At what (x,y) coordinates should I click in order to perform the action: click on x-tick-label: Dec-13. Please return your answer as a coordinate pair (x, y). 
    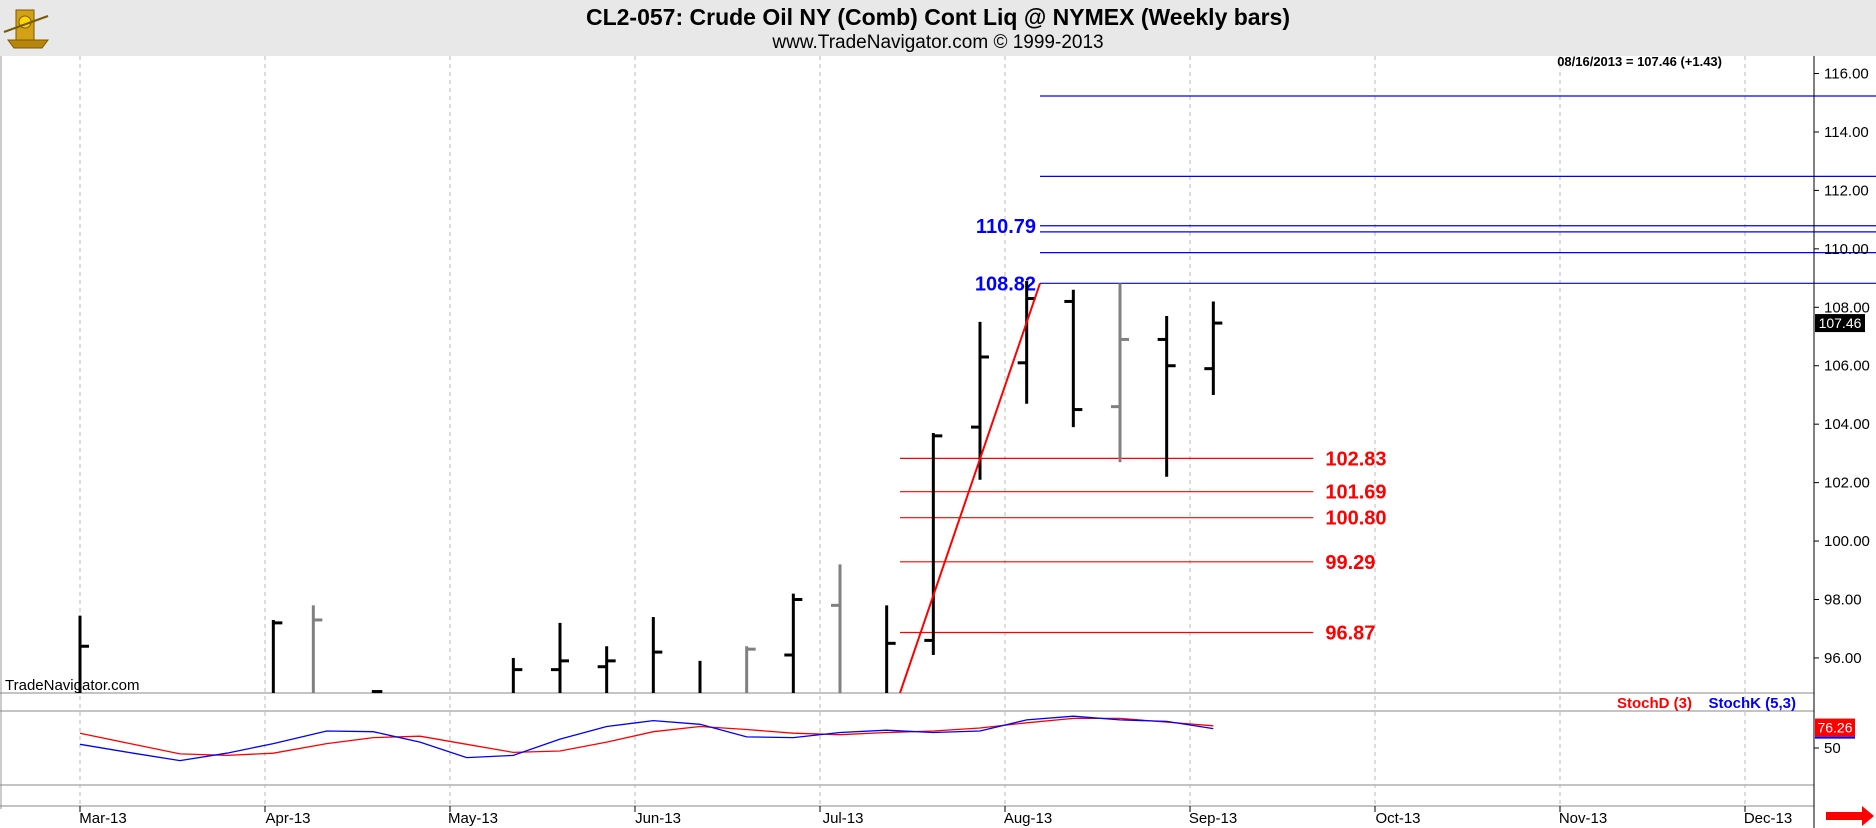
    Looking at the image, I should click on (1768, 818).